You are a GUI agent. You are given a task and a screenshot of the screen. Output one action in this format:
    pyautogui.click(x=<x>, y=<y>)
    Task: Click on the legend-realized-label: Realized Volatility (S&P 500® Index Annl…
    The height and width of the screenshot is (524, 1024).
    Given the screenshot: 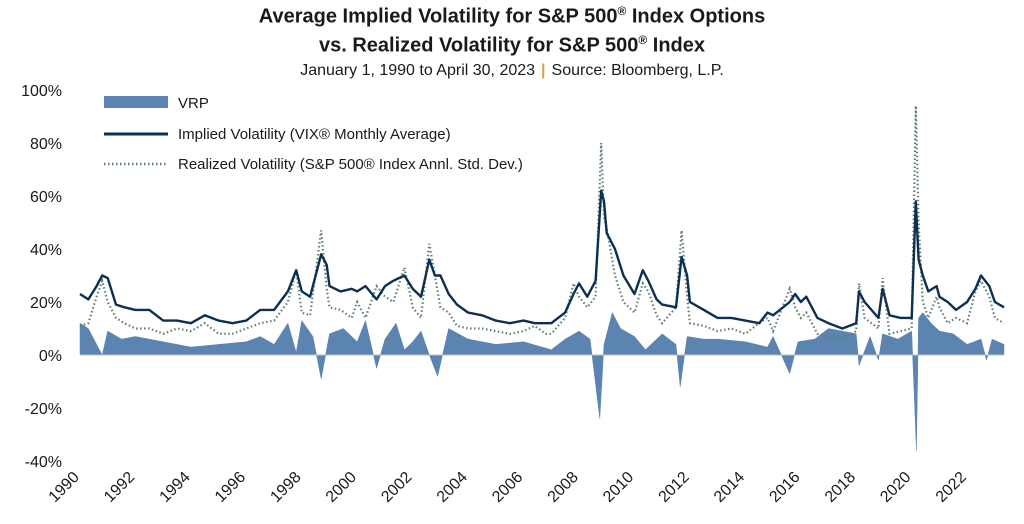 What is the action you would take?
    pyautogui.click(x=350, y=164)
    